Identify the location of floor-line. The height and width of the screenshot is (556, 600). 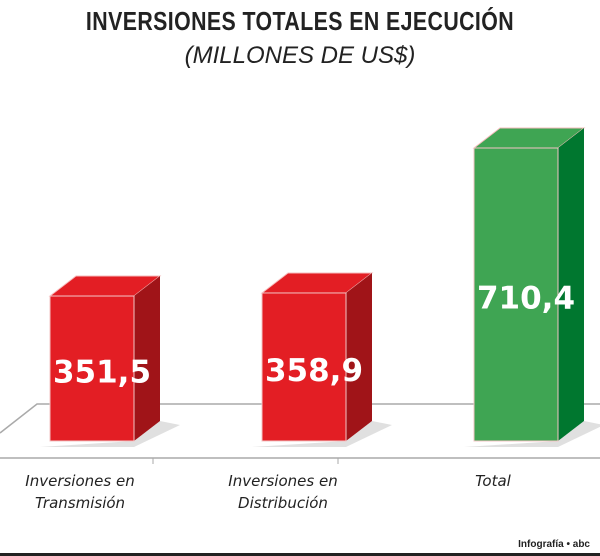
(300, 418).